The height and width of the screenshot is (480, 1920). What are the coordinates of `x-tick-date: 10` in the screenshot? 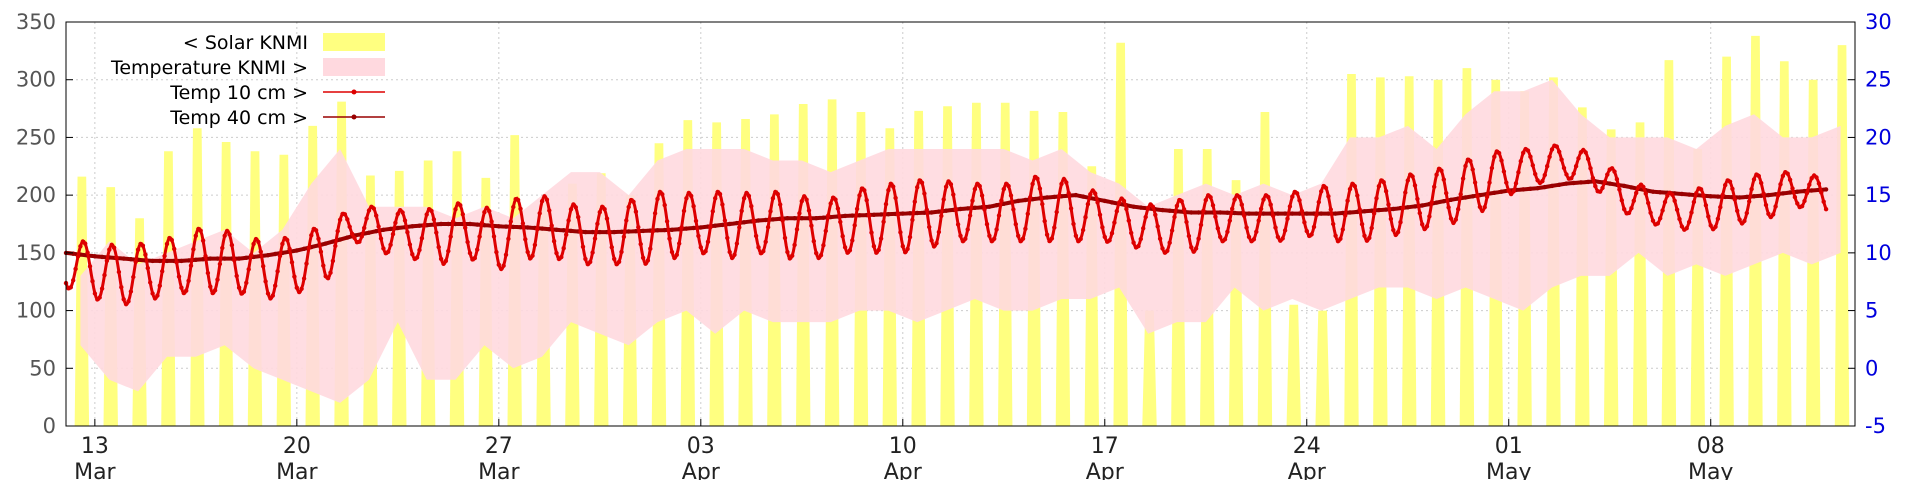 It's located at (903, 446).